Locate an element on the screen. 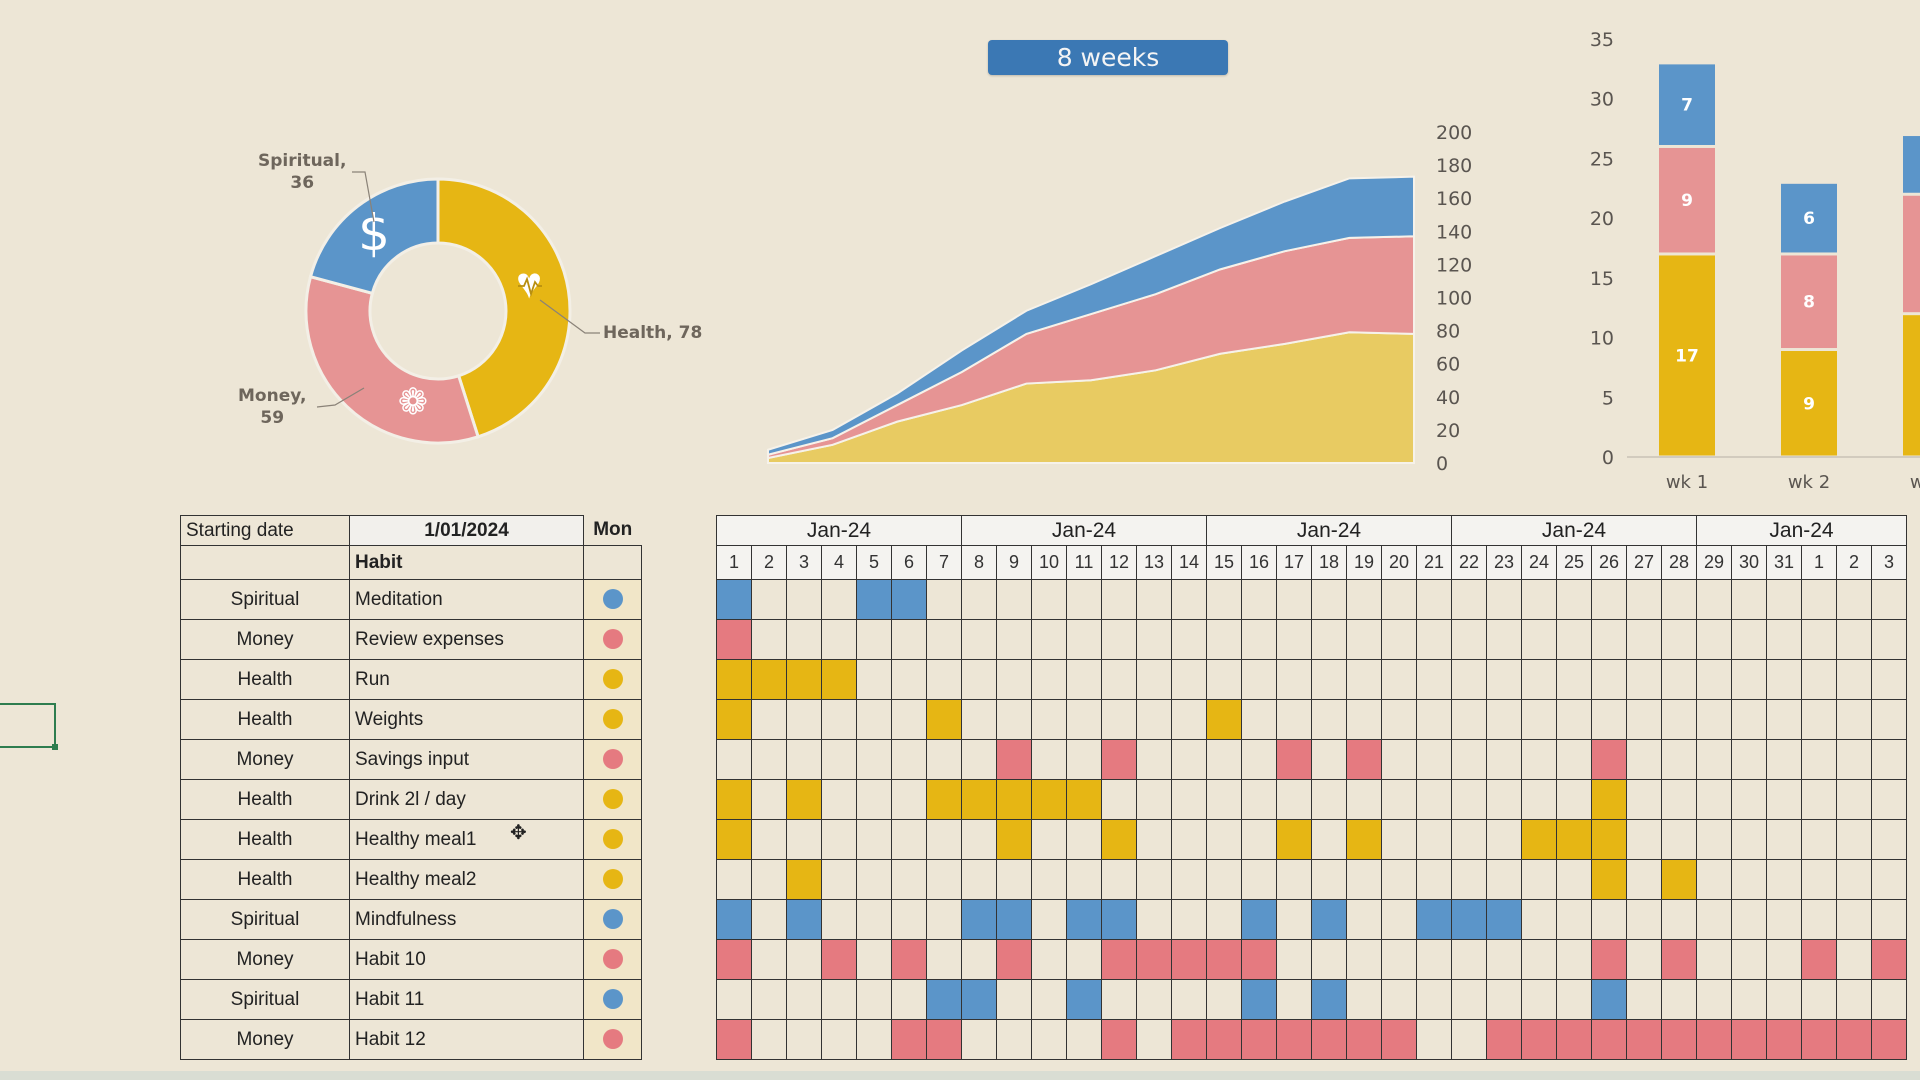 The width and height of the screenshot is (1920, 1080). horizontal-scrollbar is located at coordinates (960, 1075).